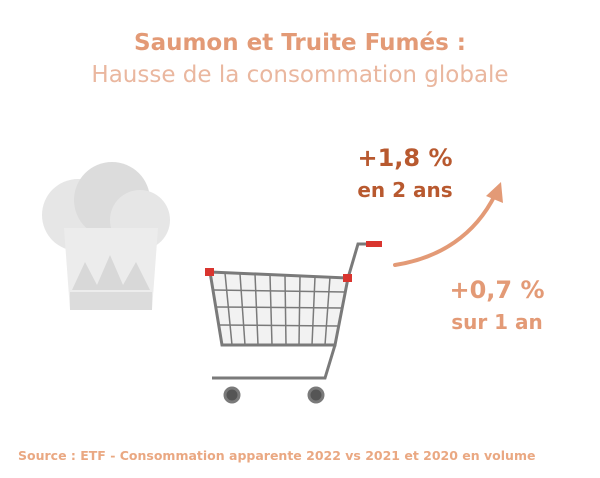  What do you see at coordinates (404, 158) in the screenshot?
I see `stat-value: +1,8 %` at bounding box center [404, 158].